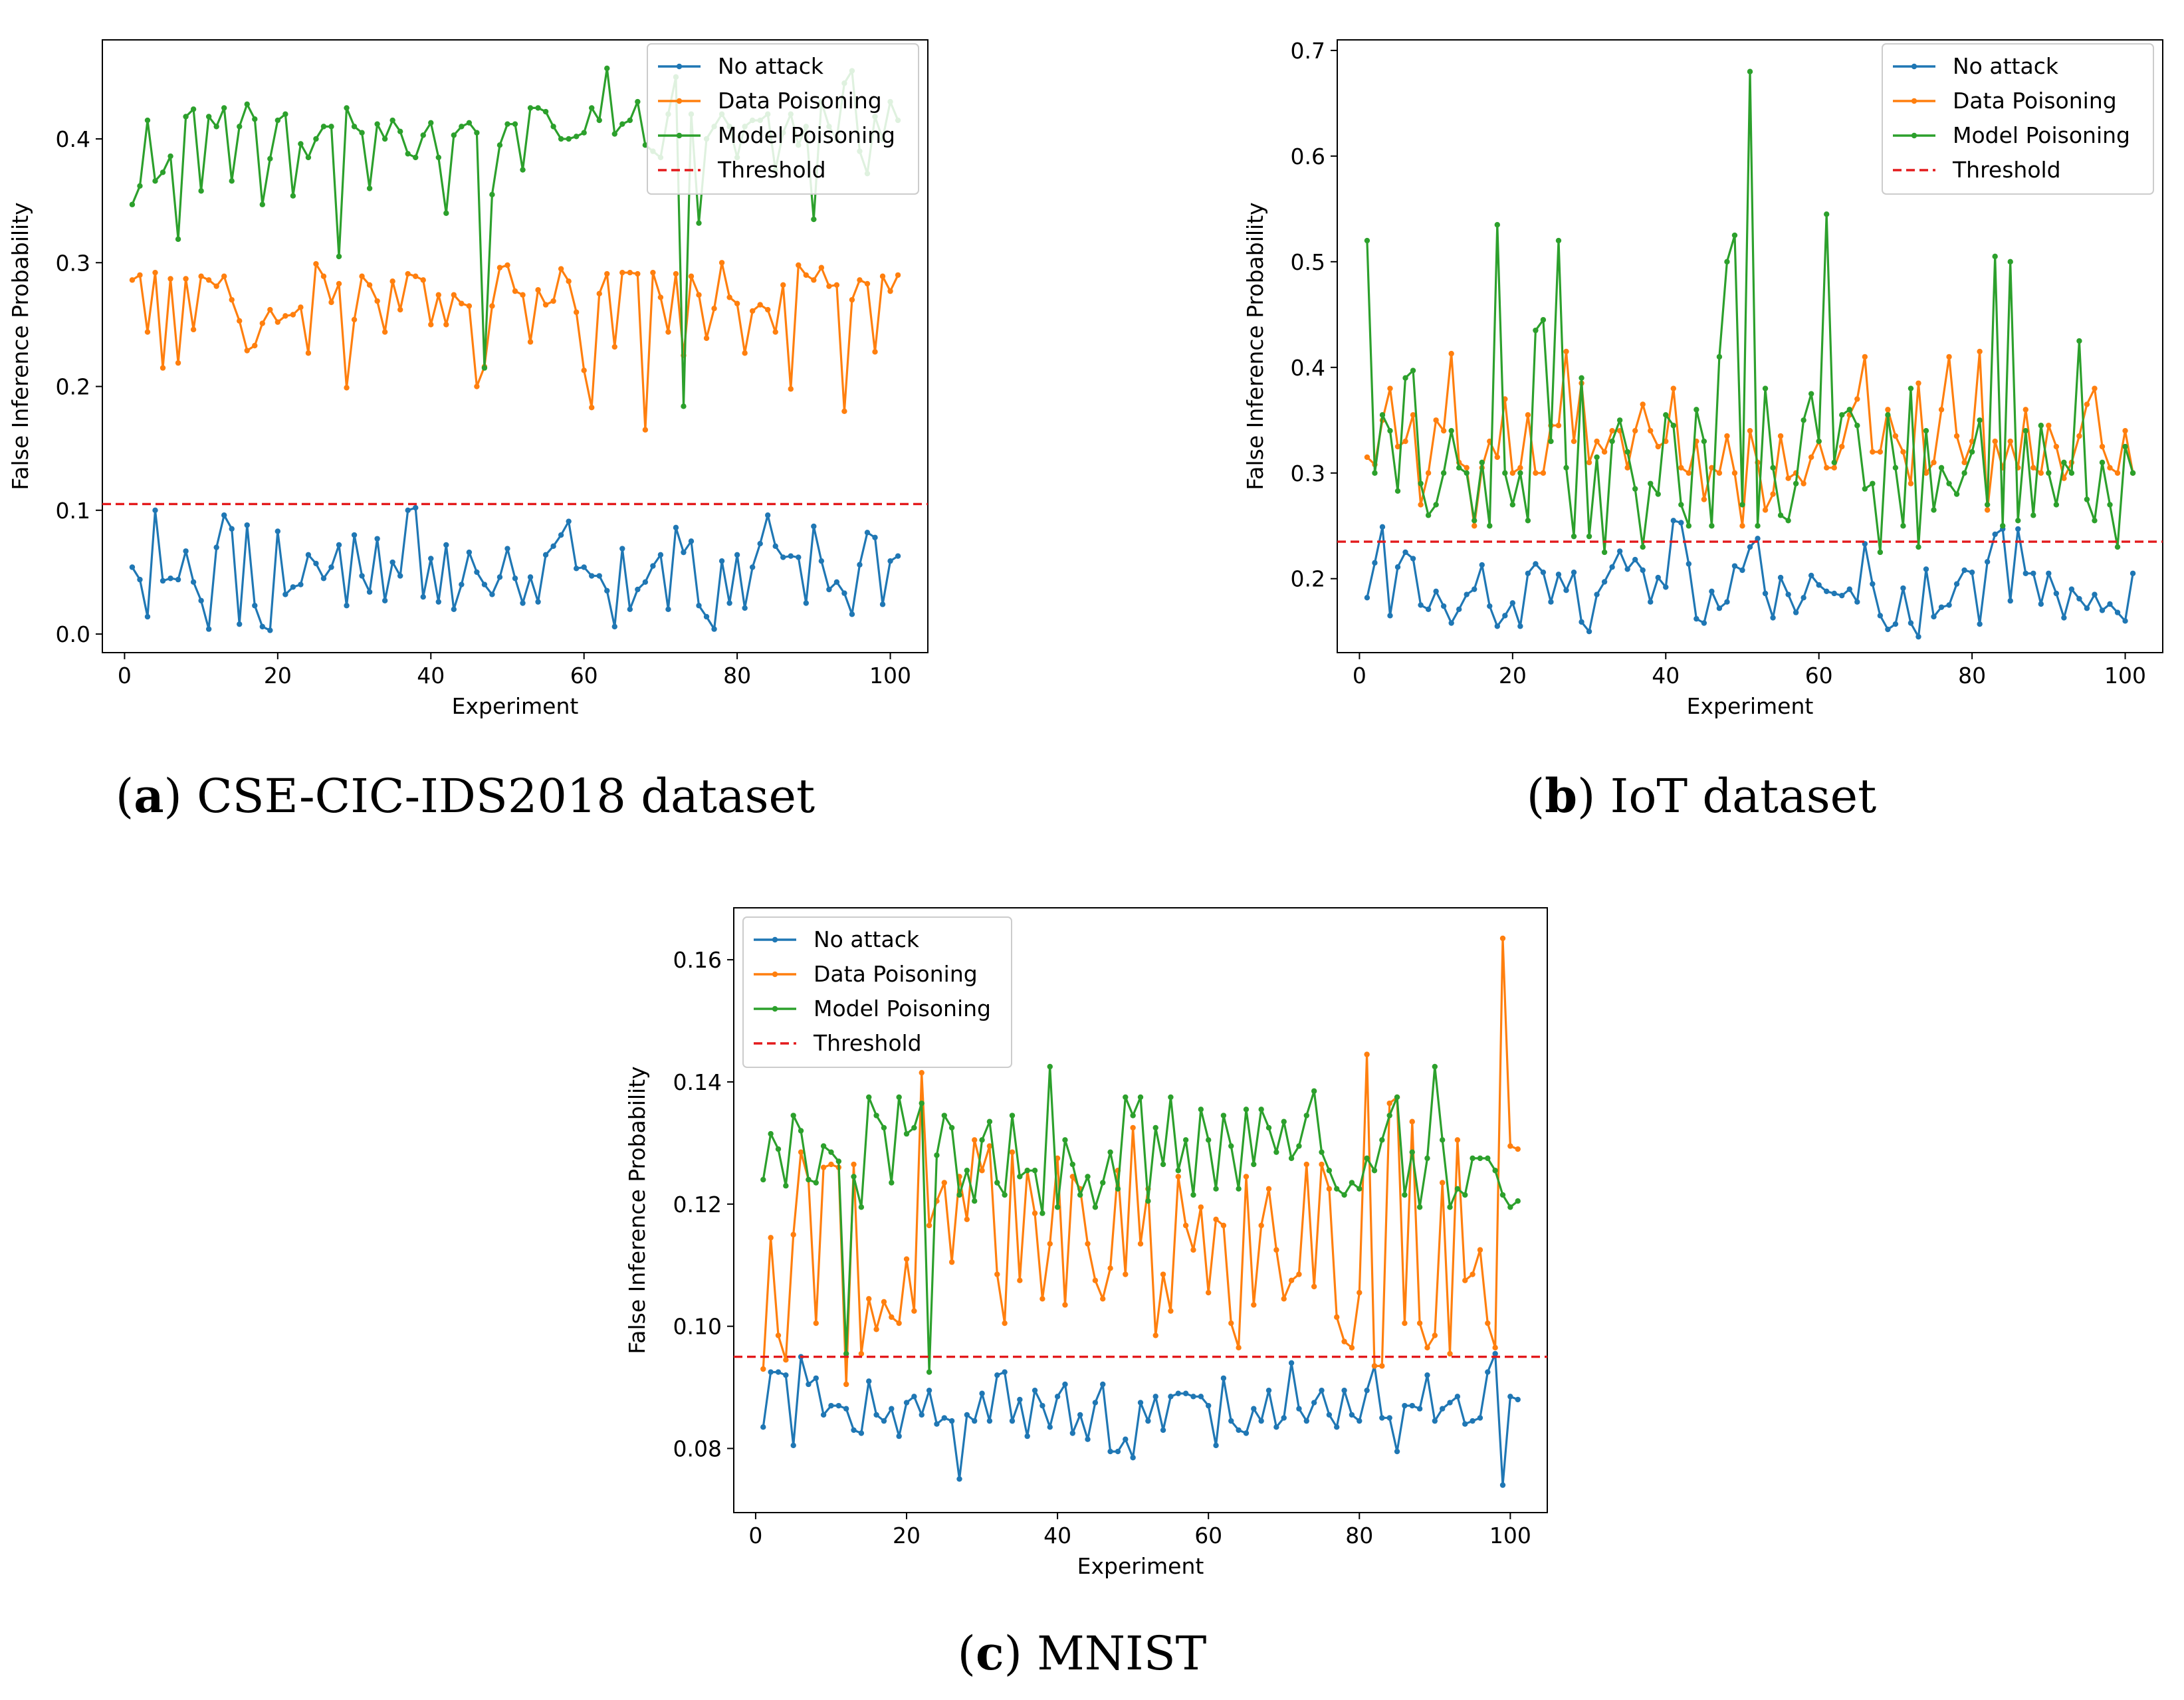  Describe the element at coordinates (181, 796) in the screenshot. I see `caption-close-paren: )` at that location.